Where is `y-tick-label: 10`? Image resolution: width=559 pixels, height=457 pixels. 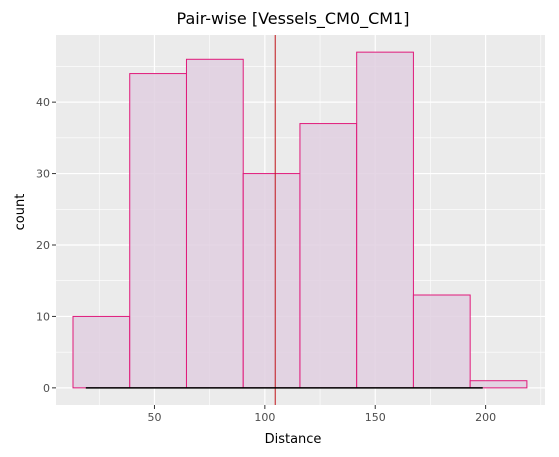
y-tick-label: 10 is located at coordinates (43, 316).